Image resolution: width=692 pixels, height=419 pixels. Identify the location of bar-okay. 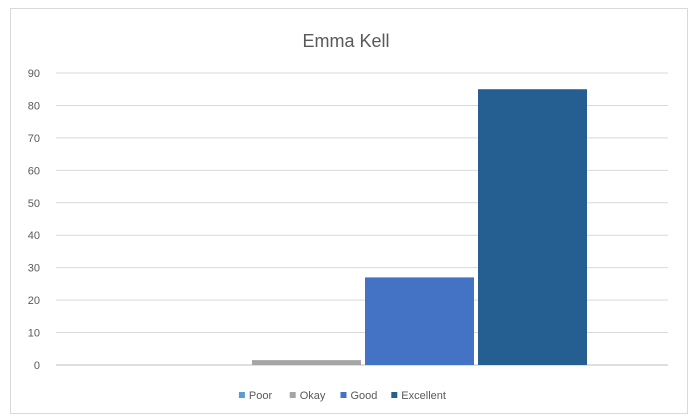
(306, 362).